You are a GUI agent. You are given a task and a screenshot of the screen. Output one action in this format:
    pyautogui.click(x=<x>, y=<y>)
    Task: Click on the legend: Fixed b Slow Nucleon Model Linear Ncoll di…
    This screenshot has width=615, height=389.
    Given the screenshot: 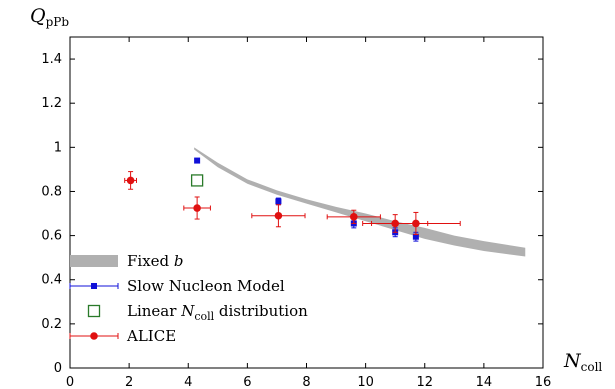 What is the action you would take?
    pyautogui.click(x=188, y=298)
    